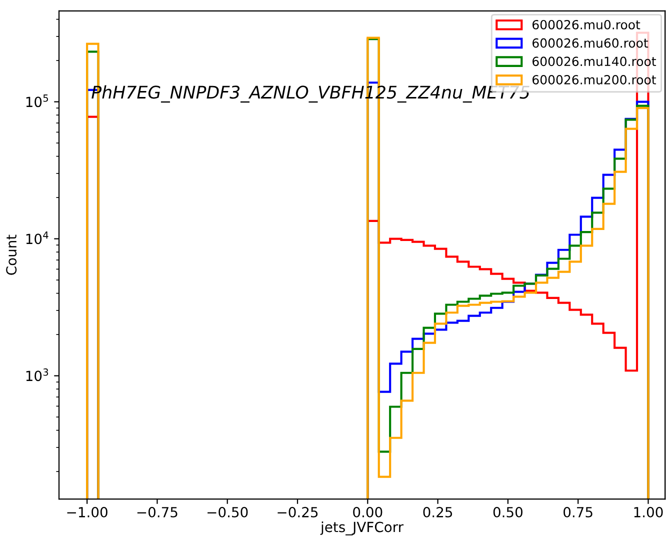 Image resolution: width=666 pixels, height=536 pixels. Describe the element at coordinates (367, 512) in the screenshot. I see `x-tick-label: 0.00` at that location.